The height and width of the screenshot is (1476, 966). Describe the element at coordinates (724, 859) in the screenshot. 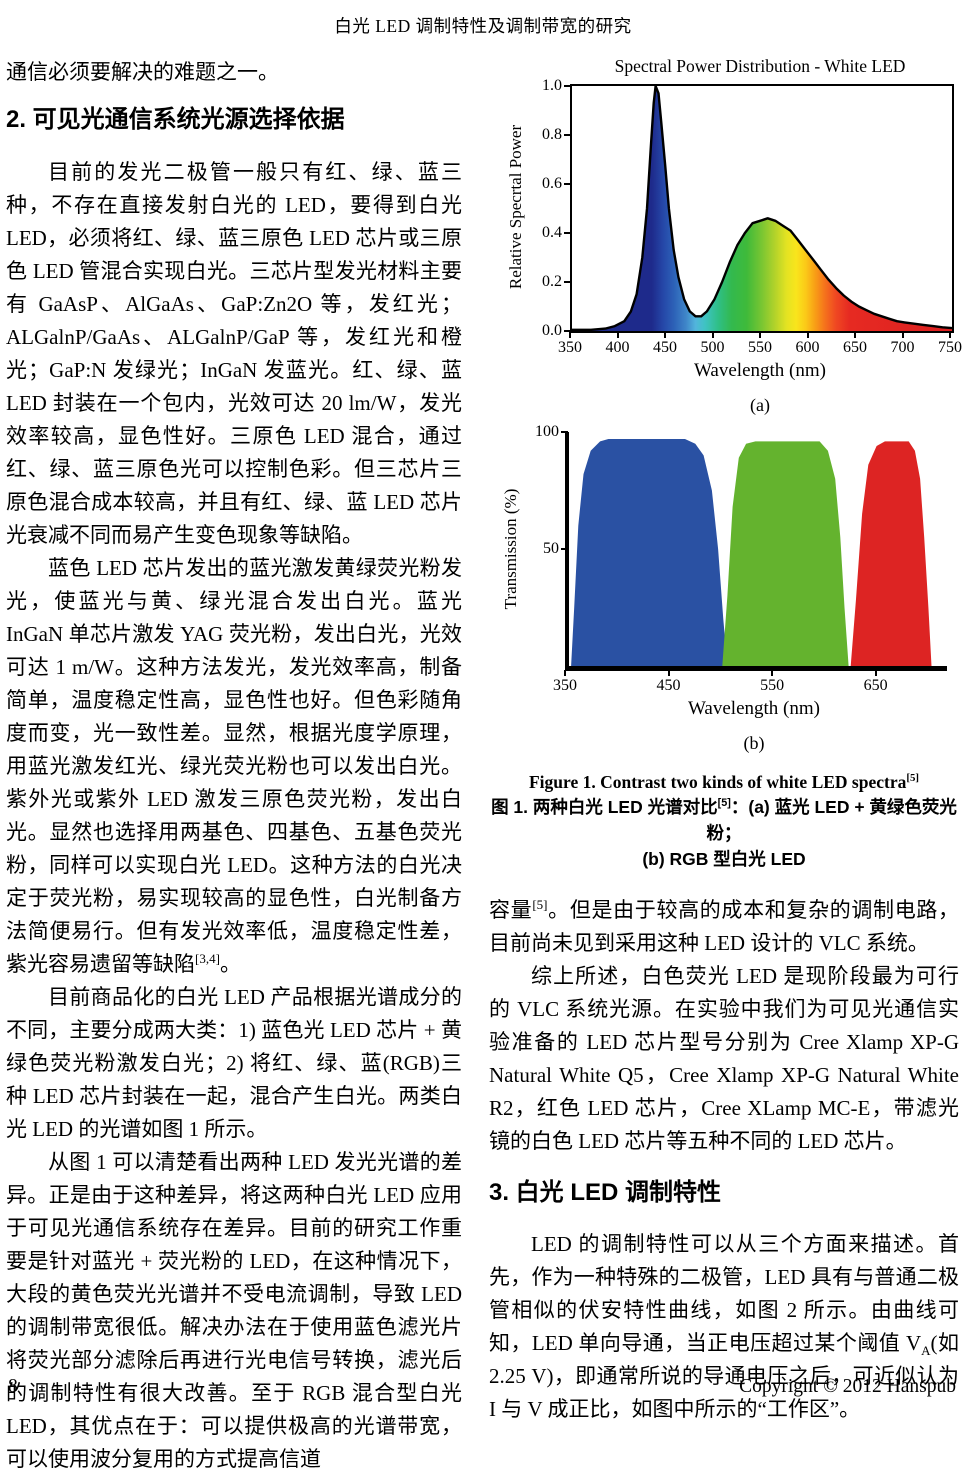

I see `figure-caption-chinese-line2: (b) RGB 型白光 LED` at that location.